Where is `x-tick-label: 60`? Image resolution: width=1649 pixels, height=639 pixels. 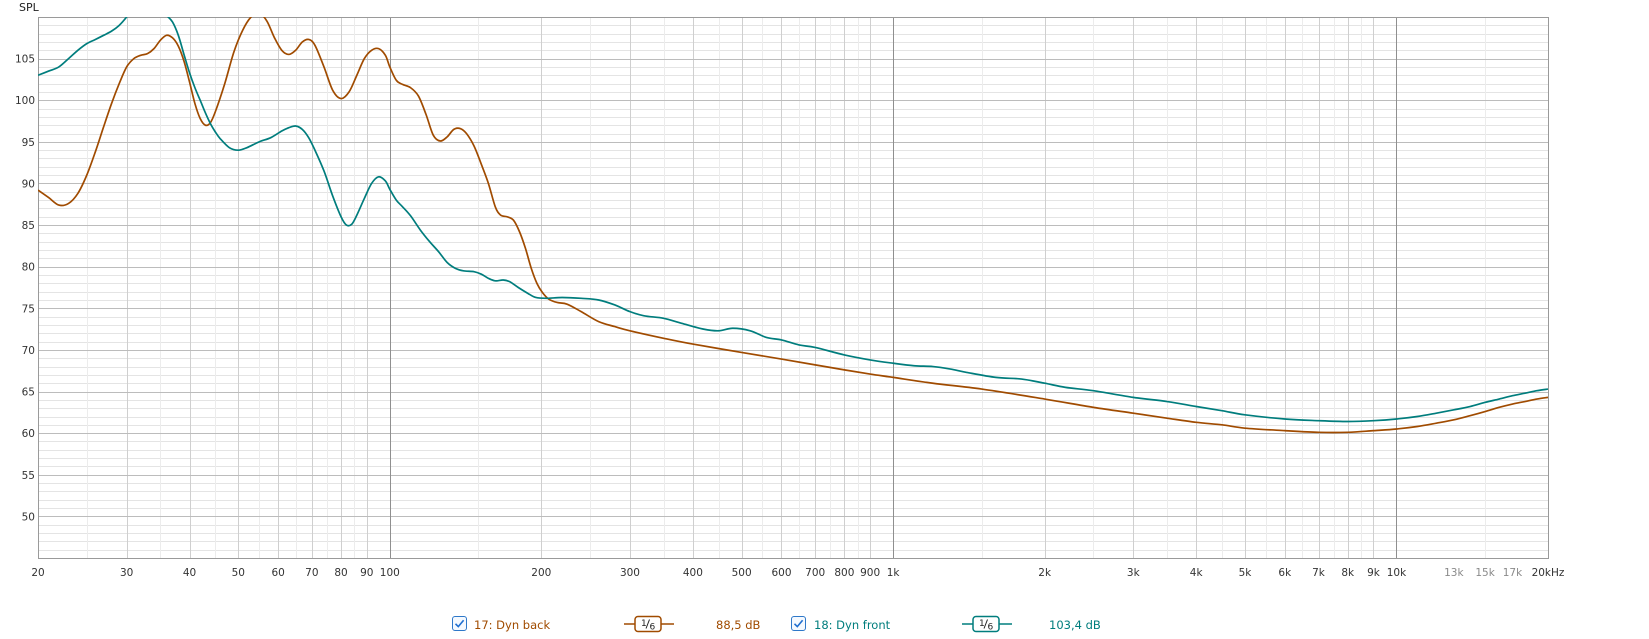 x-tick-label: 60 is located at coordinates (277, 573).